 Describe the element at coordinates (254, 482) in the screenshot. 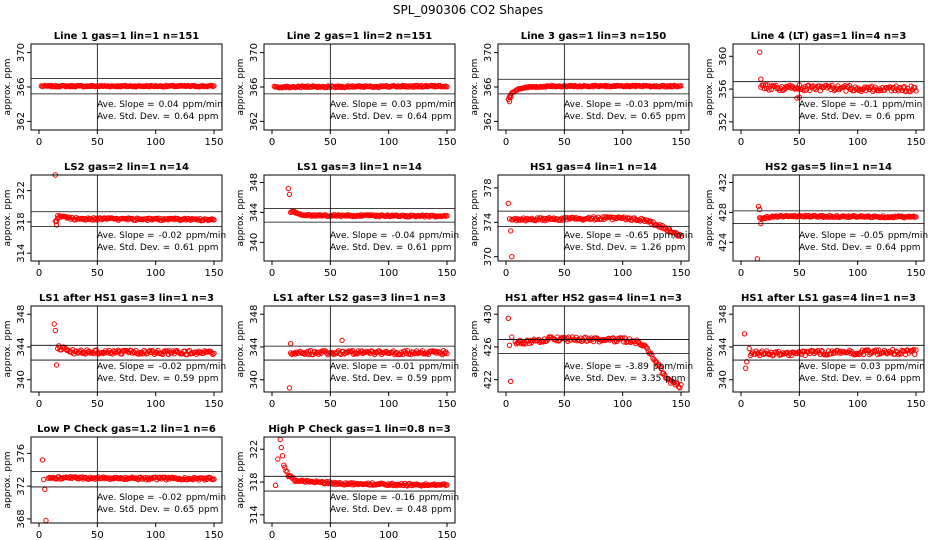

I see `y-tick-label: 318` at that location.